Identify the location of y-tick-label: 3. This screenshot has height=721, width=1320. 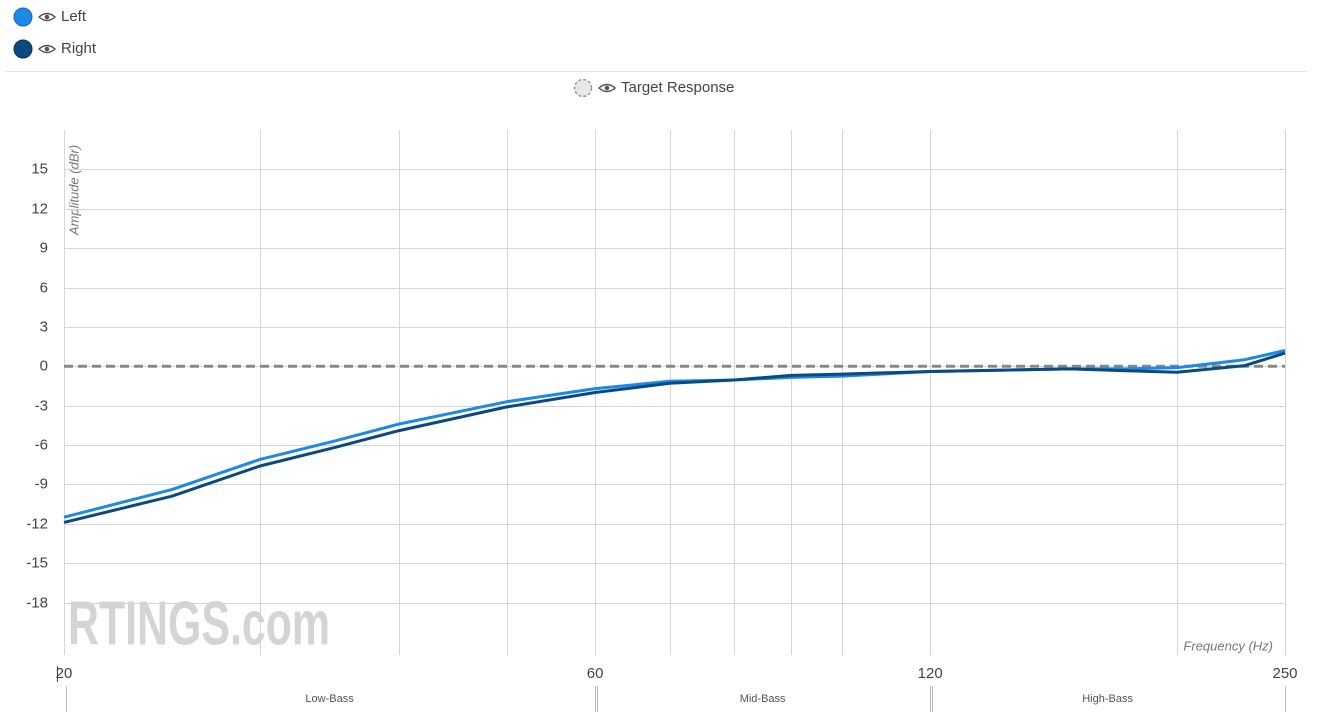
(44, 326).